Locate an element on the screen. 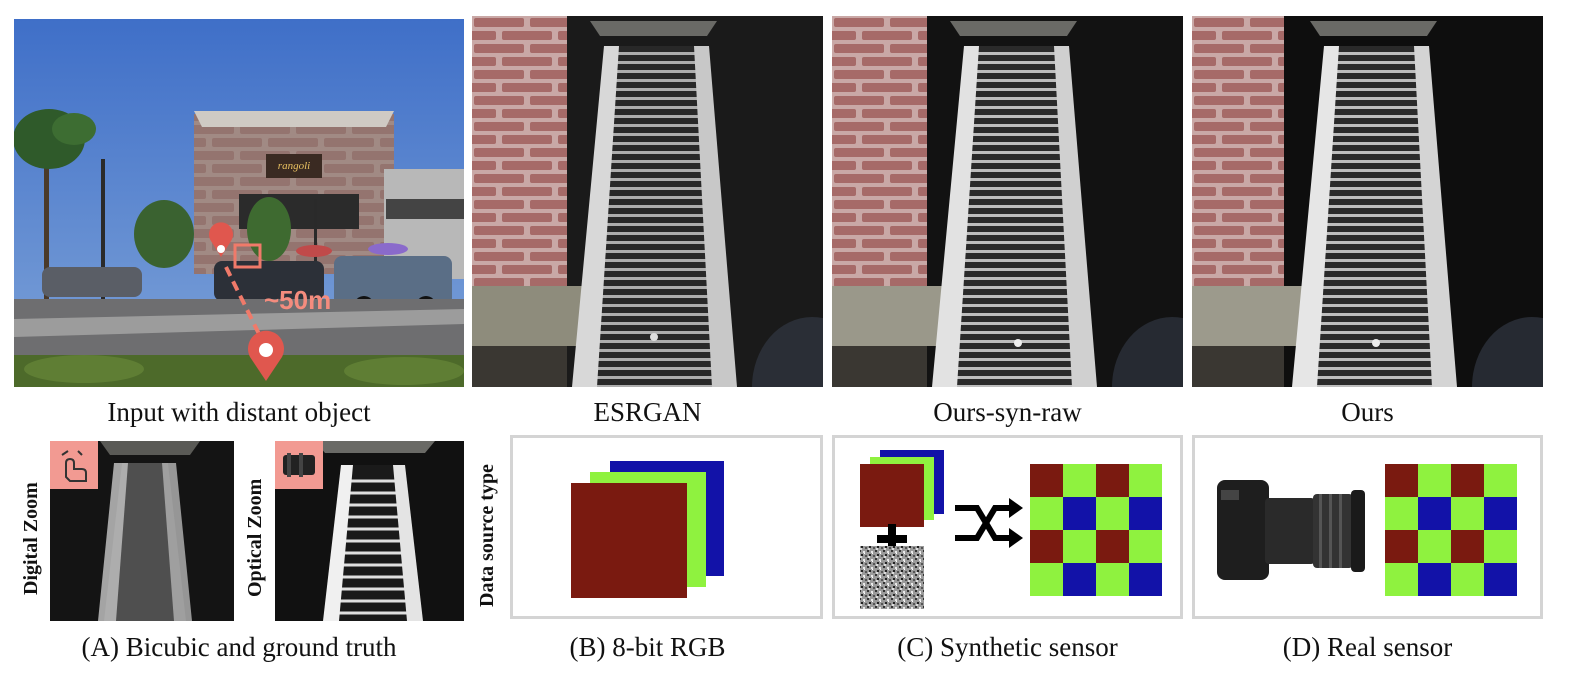 The width and height of the screenshot is (1586, 682). plus-icon is located at coordinates (892, 539).